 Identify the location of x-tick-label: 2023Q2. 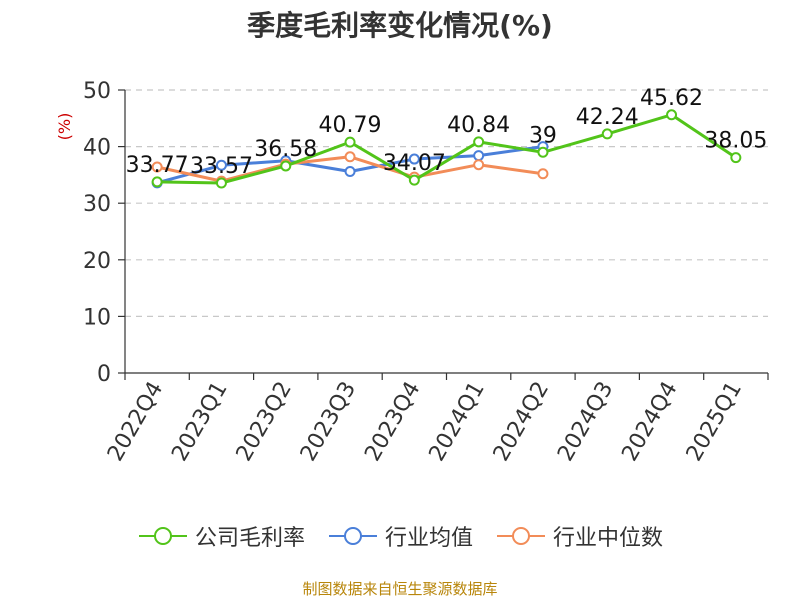
(264, 422).